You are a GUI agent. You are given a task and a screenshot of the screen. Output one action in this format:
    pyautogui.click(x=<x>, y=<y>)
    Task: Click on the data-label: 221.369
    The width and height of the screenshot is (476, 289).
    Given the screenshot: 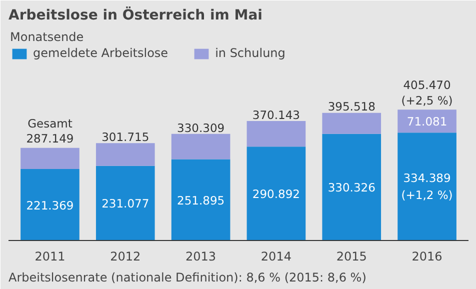 What is the action you would take?
    pyautogui.click(x=50, y=205)
    